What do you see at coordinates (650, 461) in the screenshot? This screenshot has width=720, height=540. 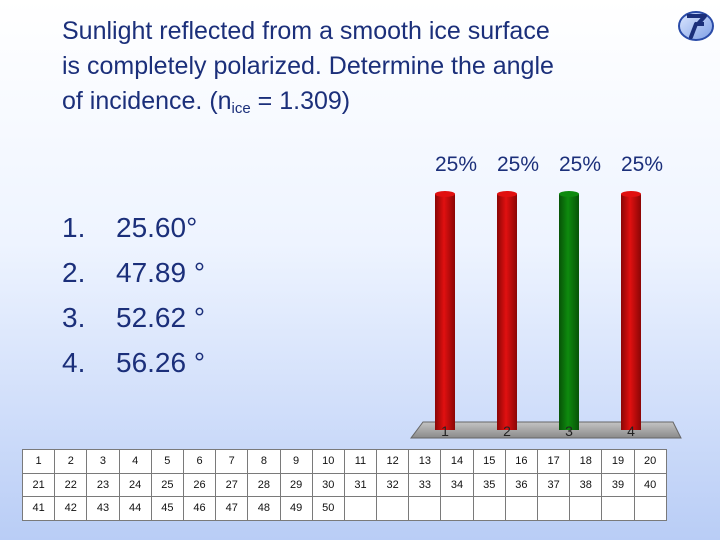 I see `keypad-cell: 20` at bounding box center [650, 461].